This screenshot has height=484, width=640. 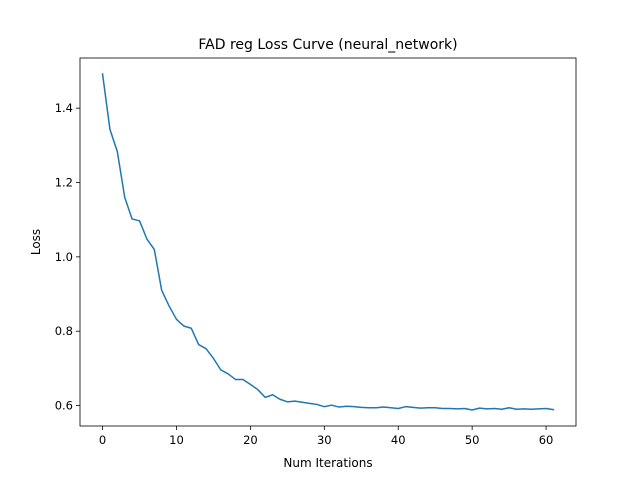 What do you see at coordinates (546, 440) in the screenshot?
I see `x-tick-label: 60` at bounding box center [546, 440].